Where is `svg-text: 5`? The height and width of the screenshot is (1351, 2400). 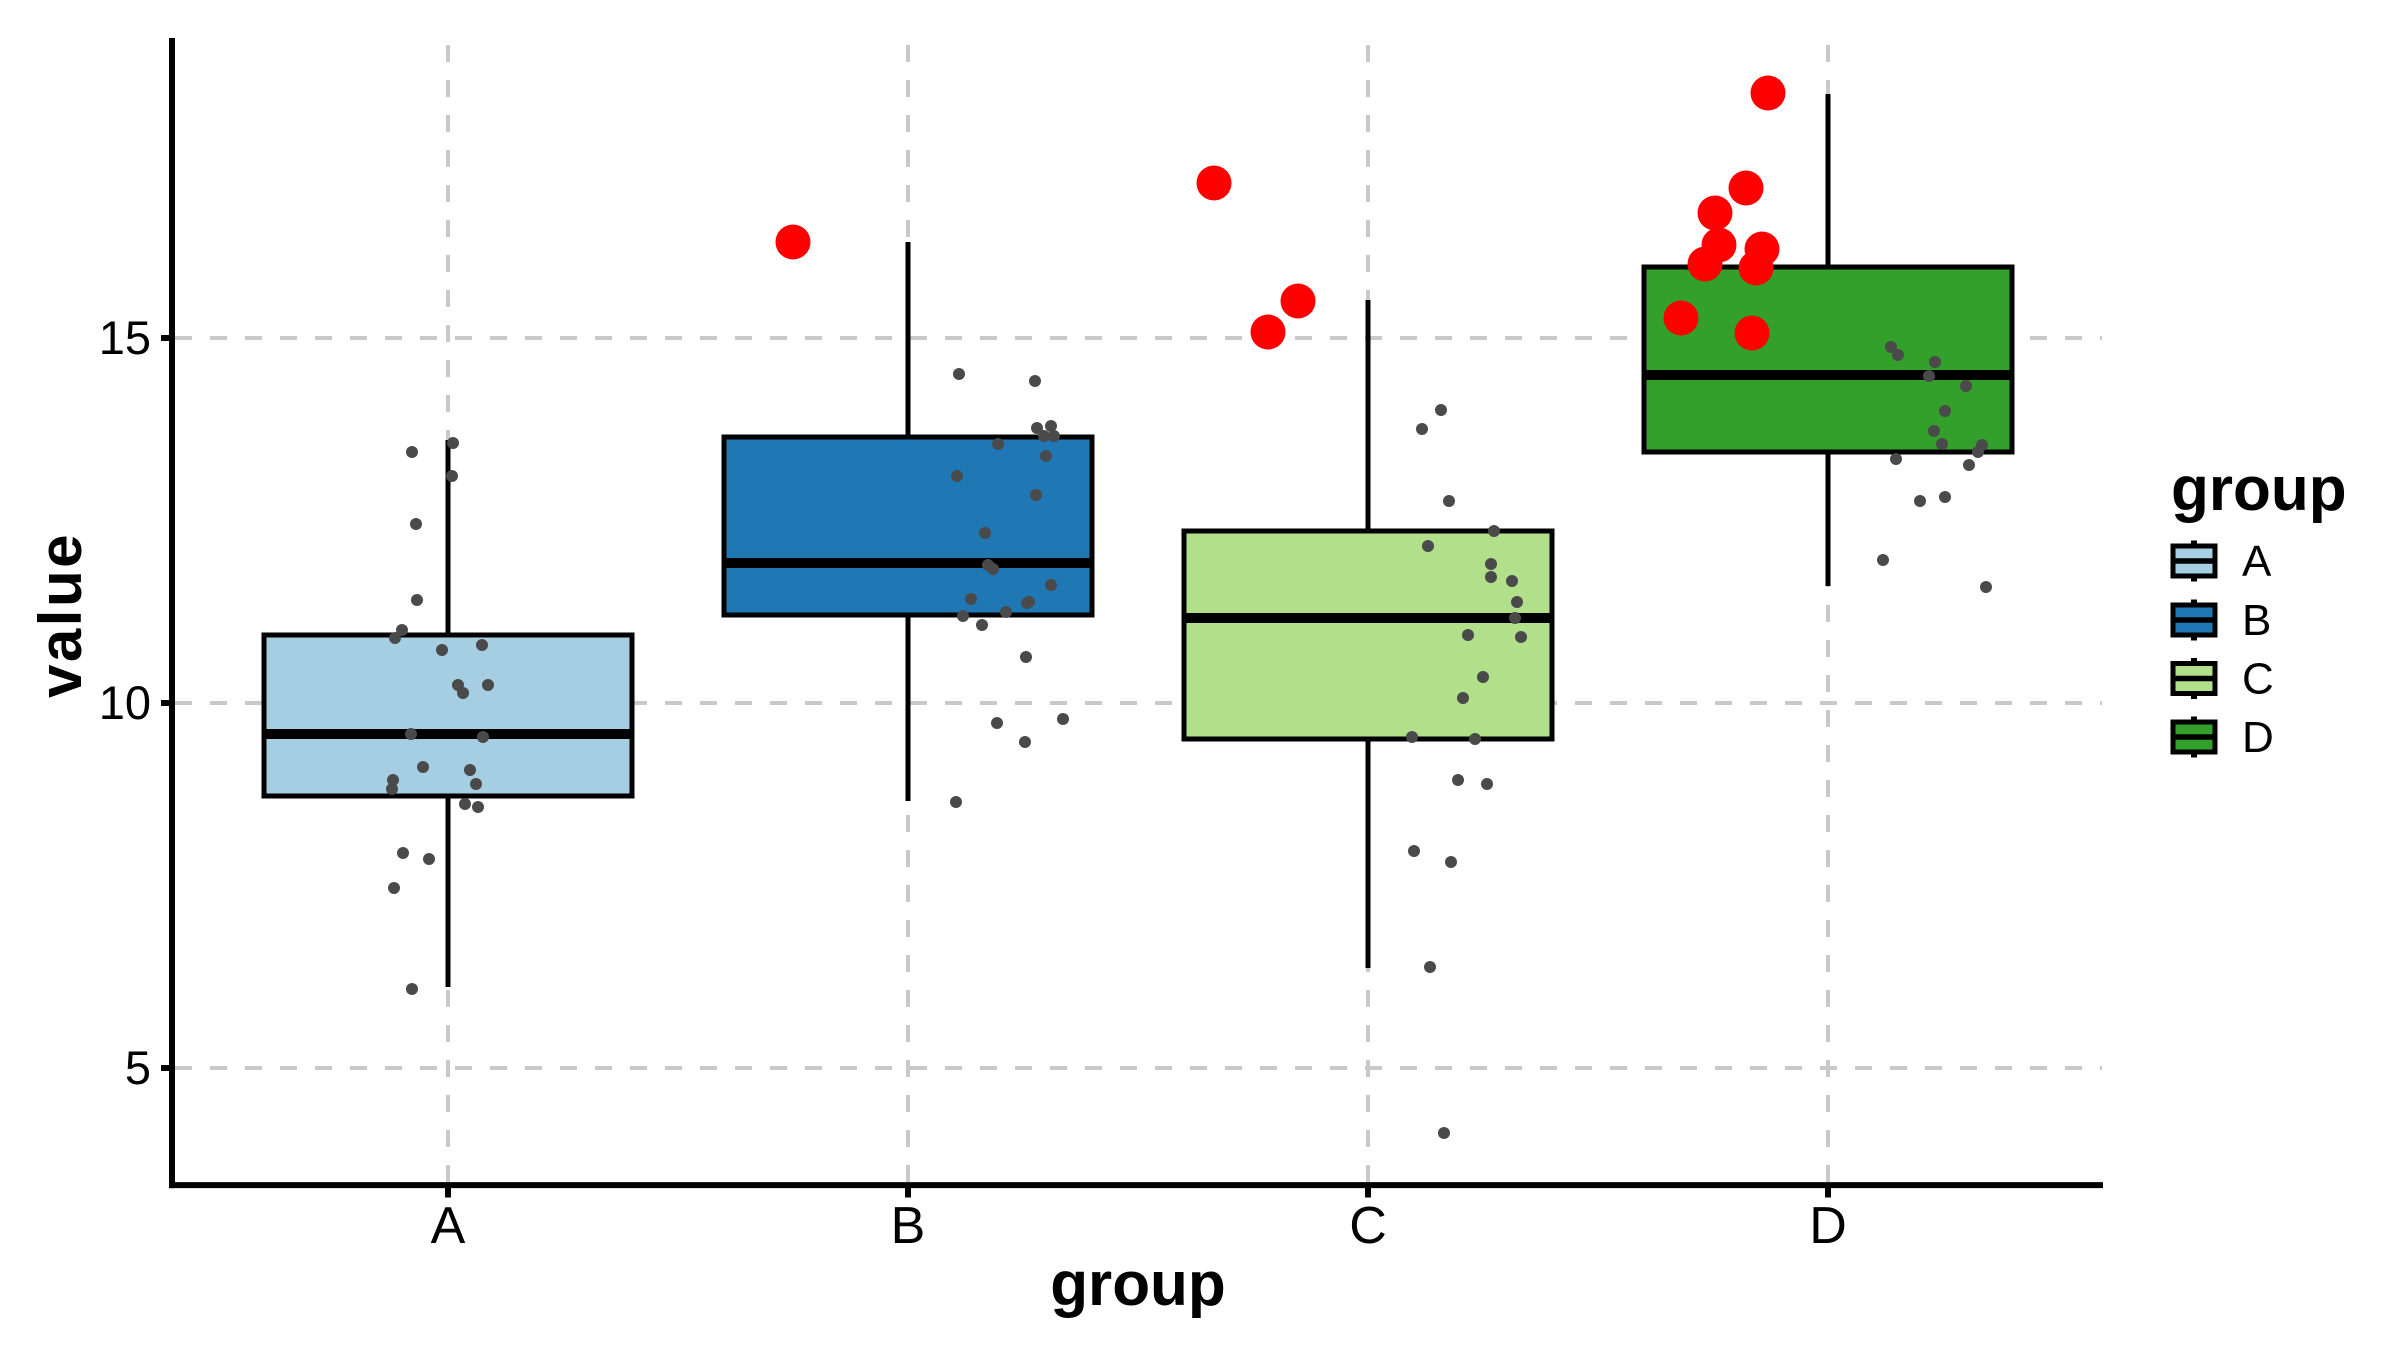 svg-text: 5 is located at coordinates (138, 1067).